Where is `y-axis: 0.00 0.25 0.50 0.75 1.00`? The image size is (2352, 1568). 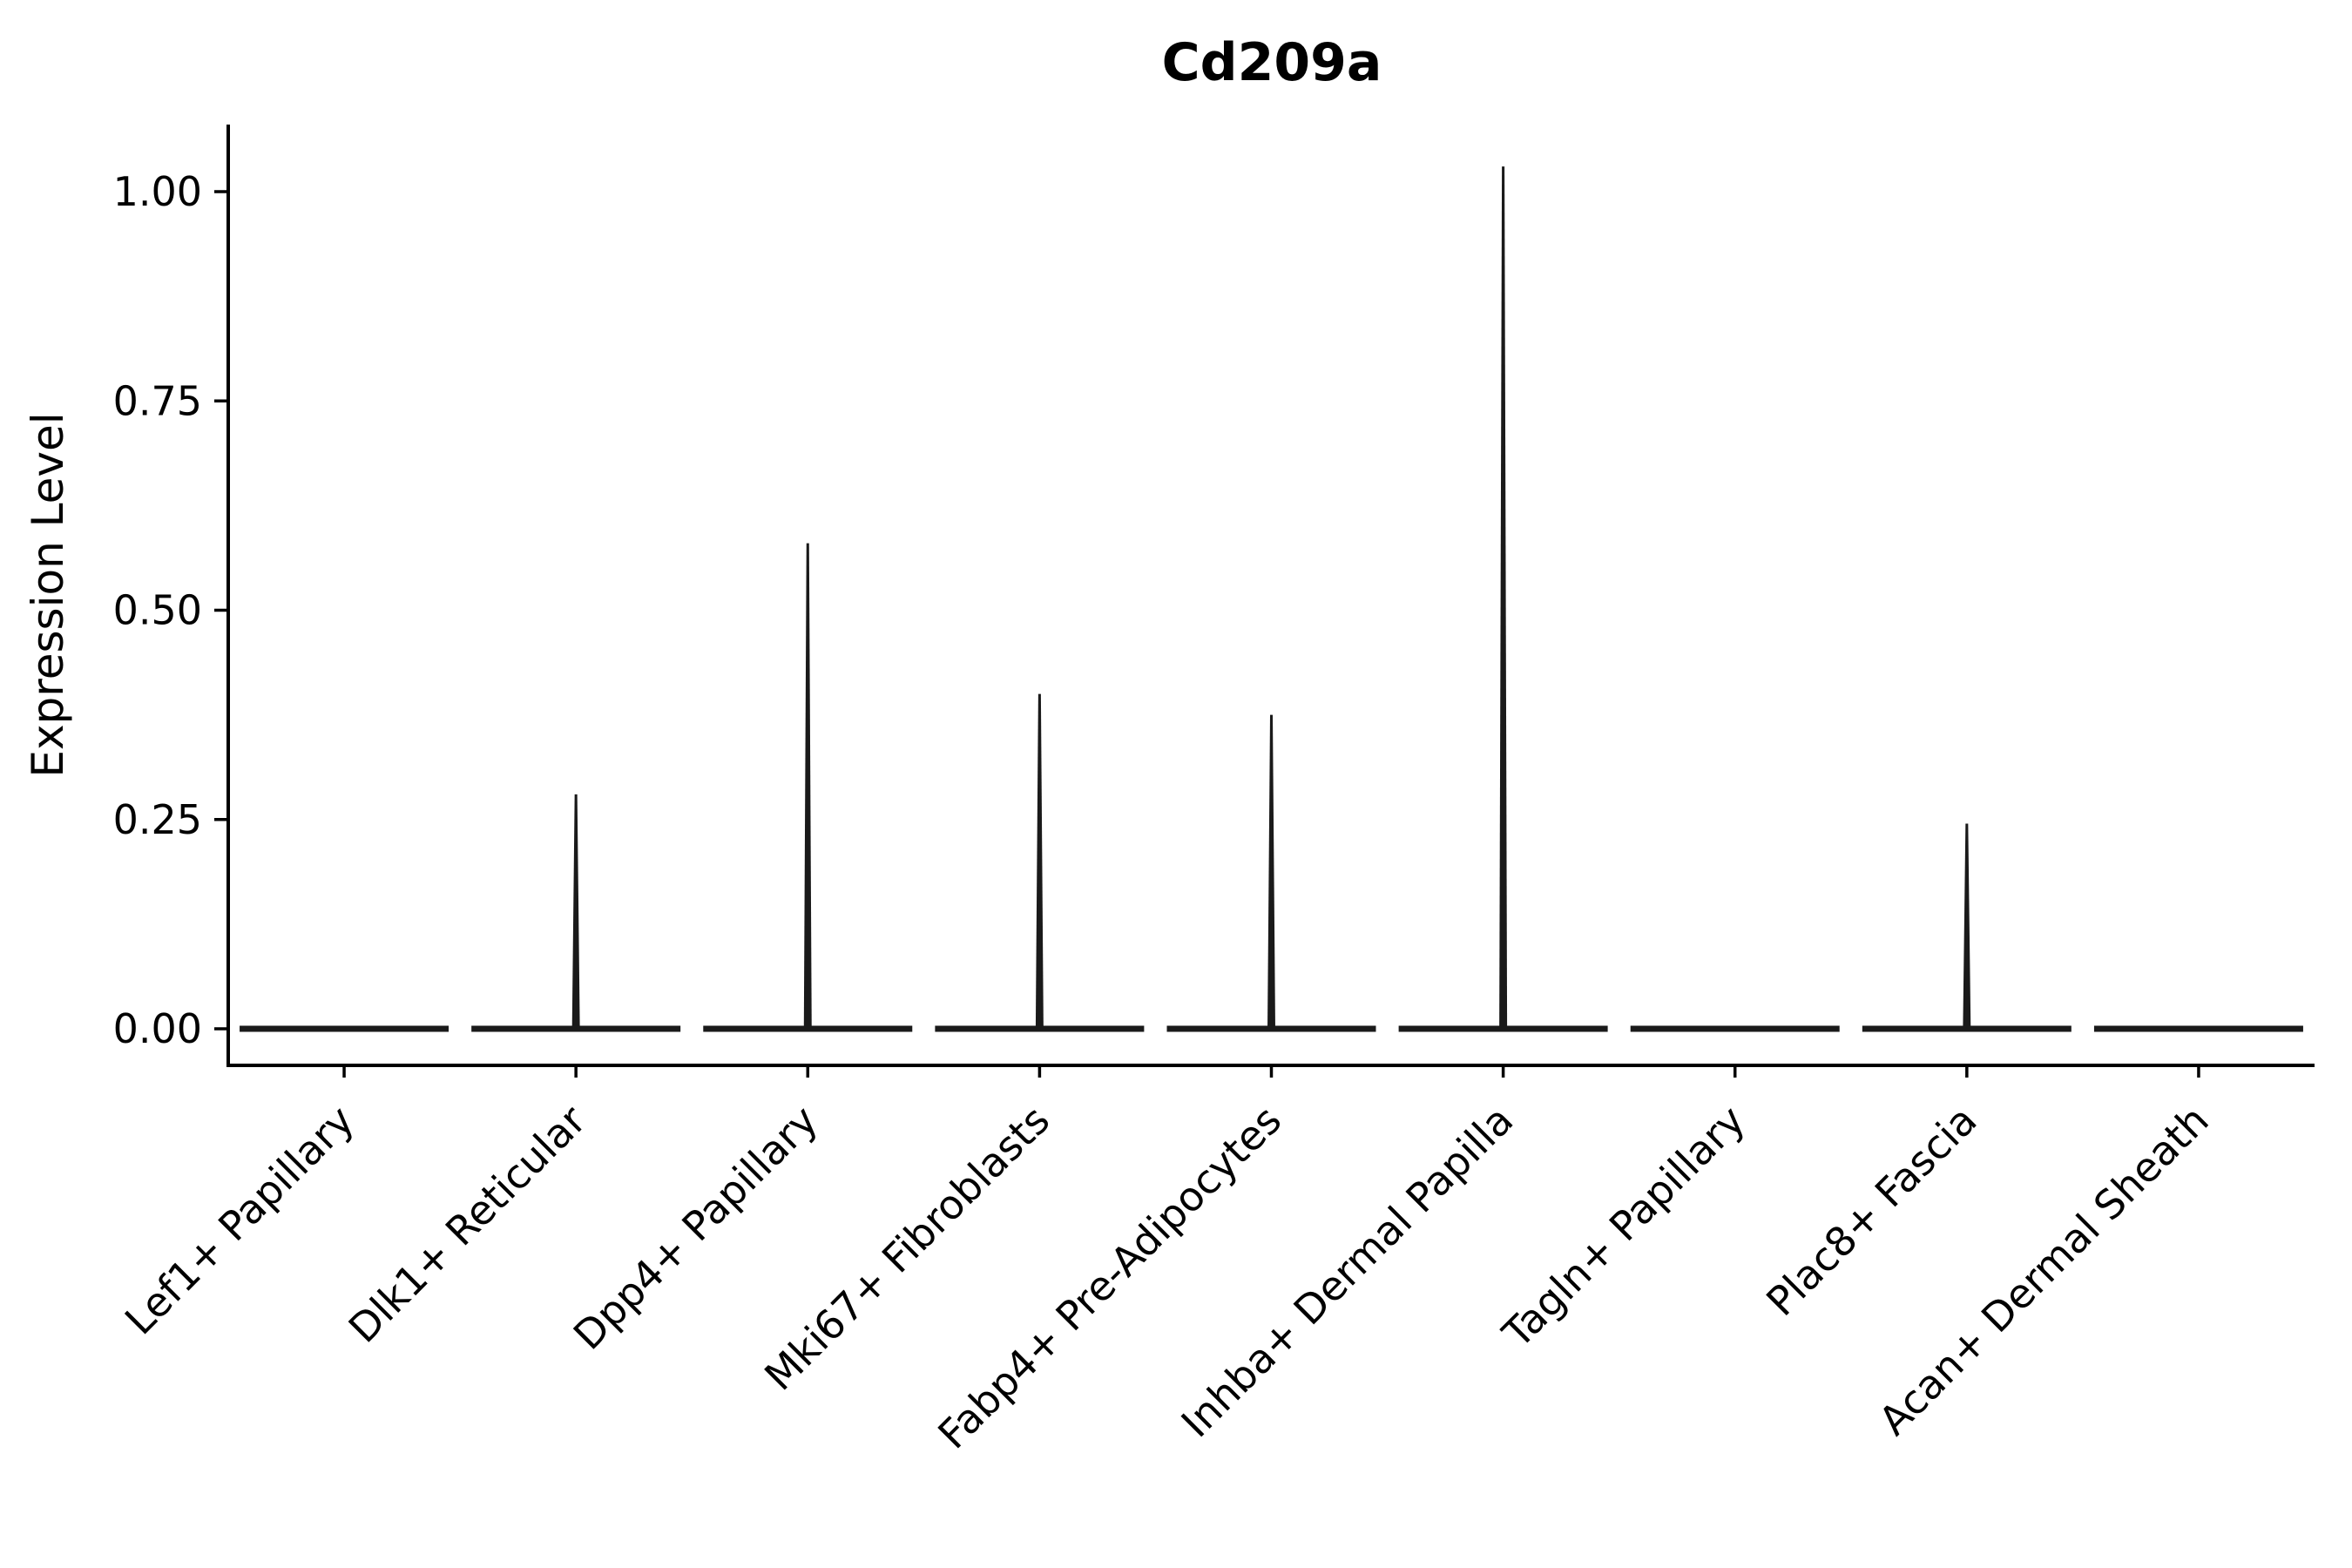 y-axis: 0.00 0.25 0.50 0.75 1.00 is located at coordinates (170, 610).